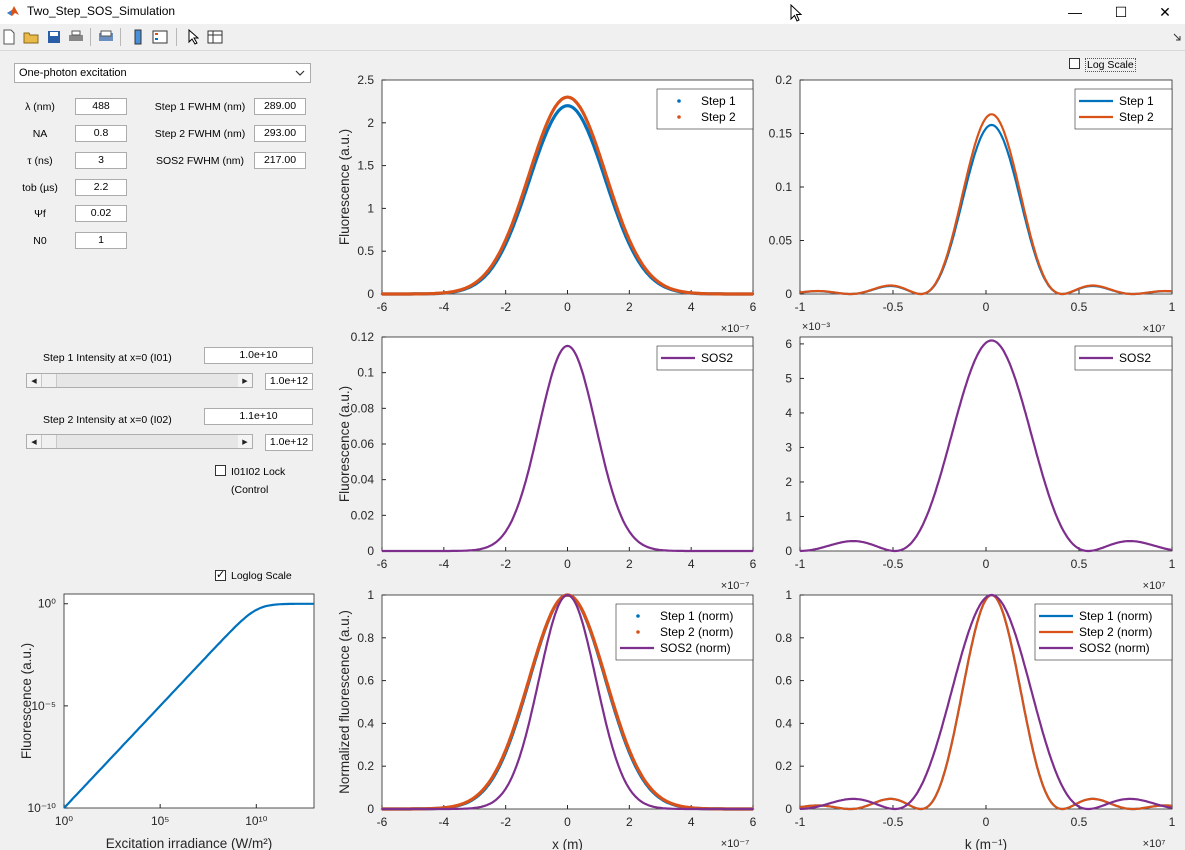 This screenshot has width=1185, height=850. What do you see at coordinates (138, 37) in the screenshot?
I see `colorbar-icon` at bounding box center [138, 37].